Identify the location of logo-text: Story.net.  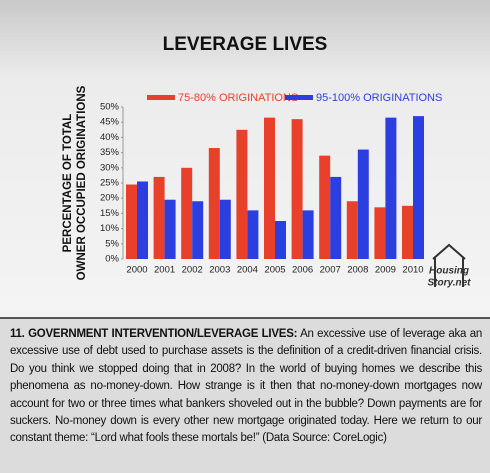
(450, 283).